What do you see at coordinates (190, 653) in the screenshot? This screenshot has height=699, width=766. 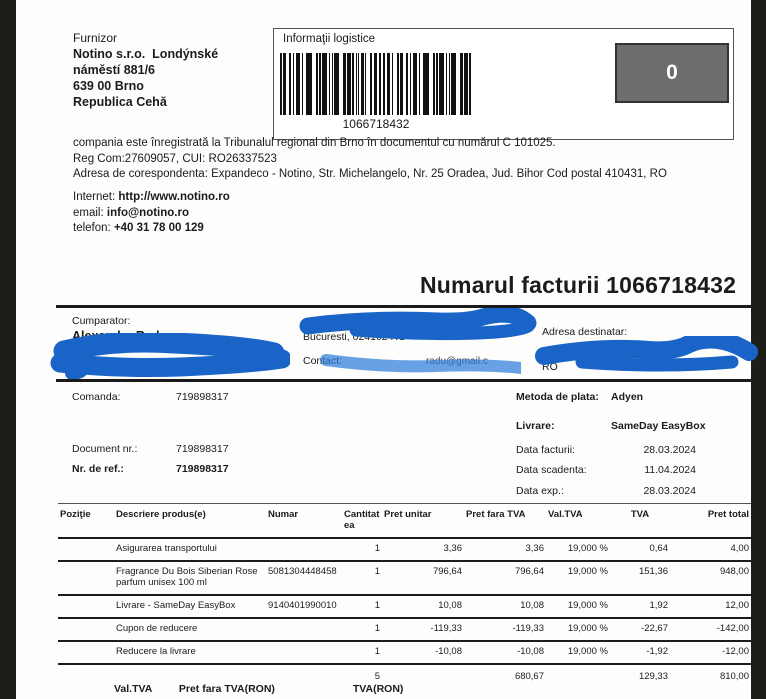 I see `cell-descriere: Reducere la livrare` at bounding box center [190, 653].